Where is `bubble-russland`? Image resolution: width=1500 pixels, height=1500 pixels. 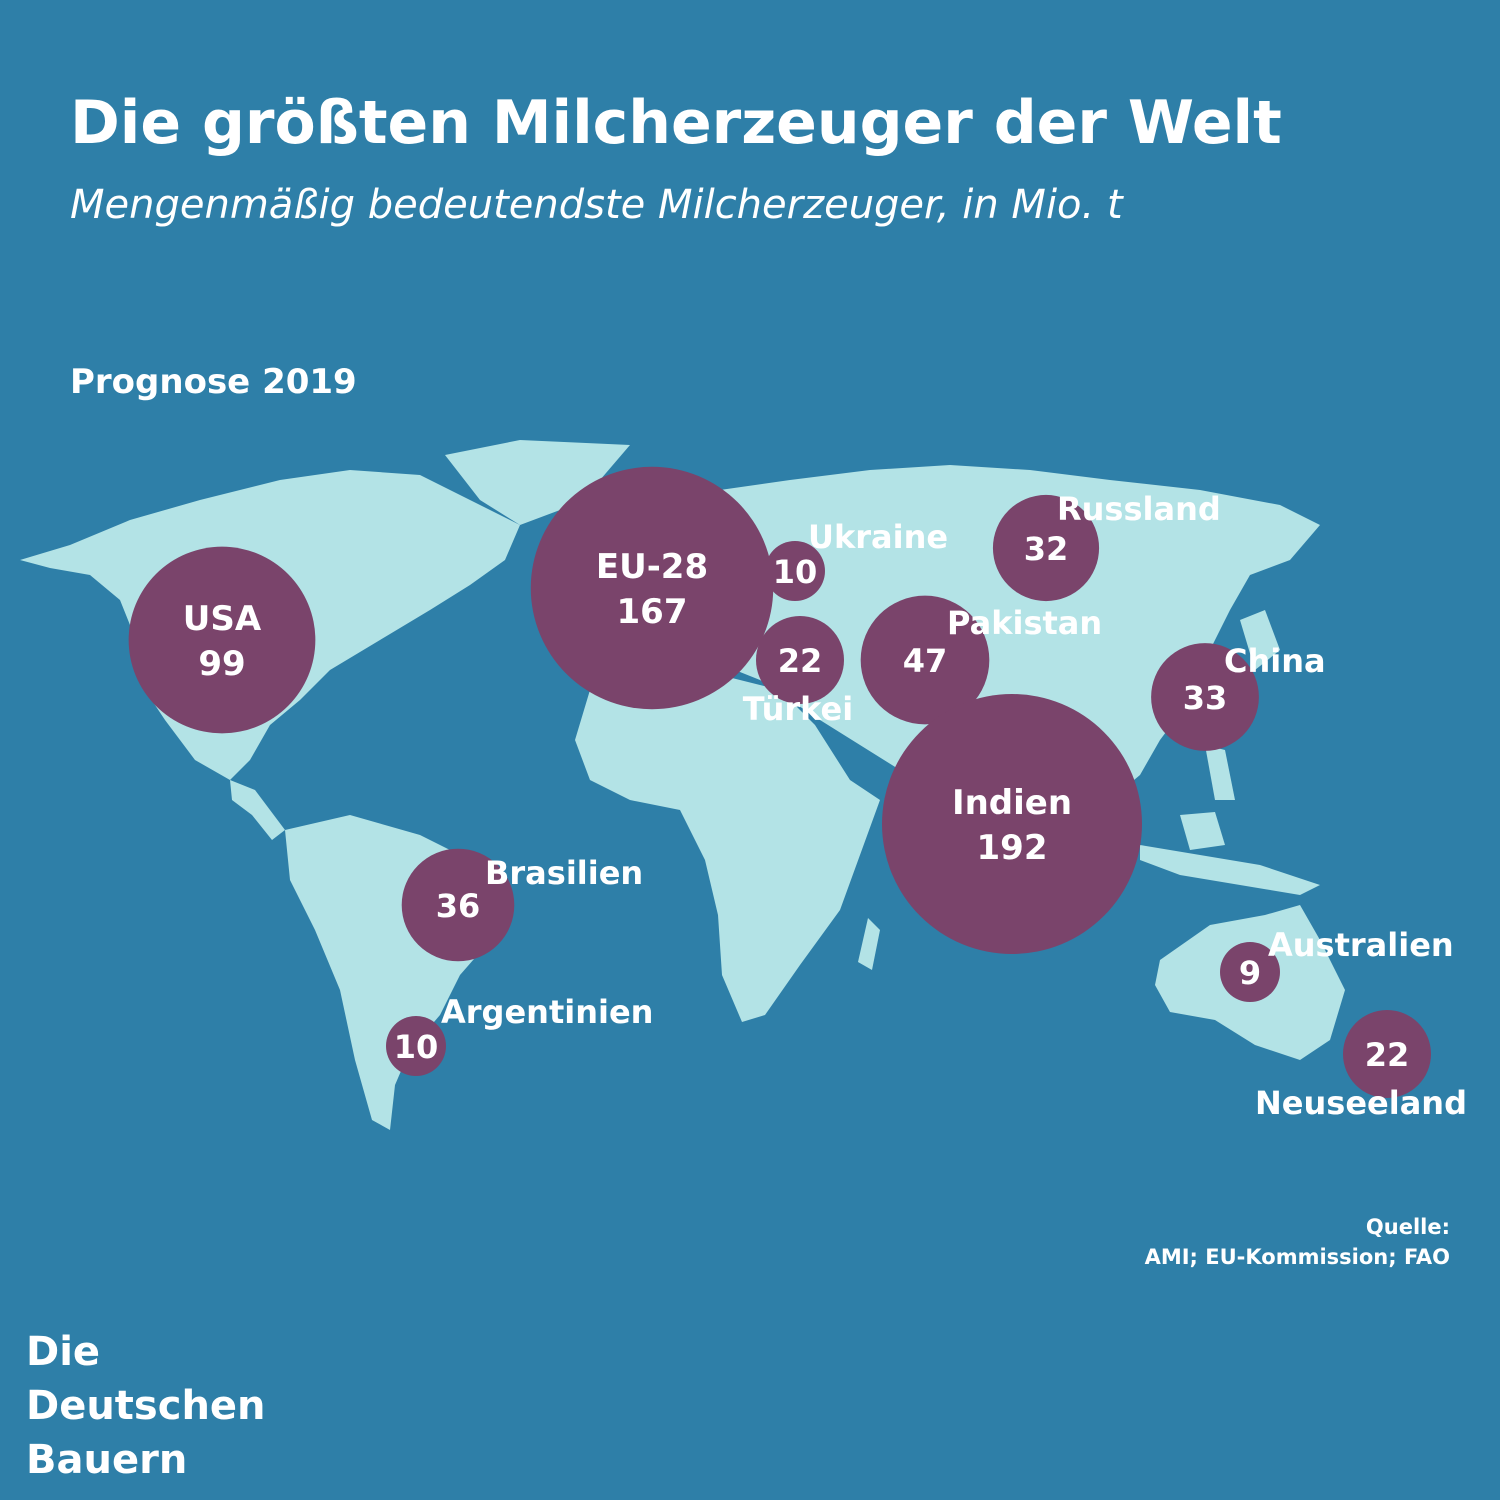
bubble-russland is located at coordinates (1046, 548).